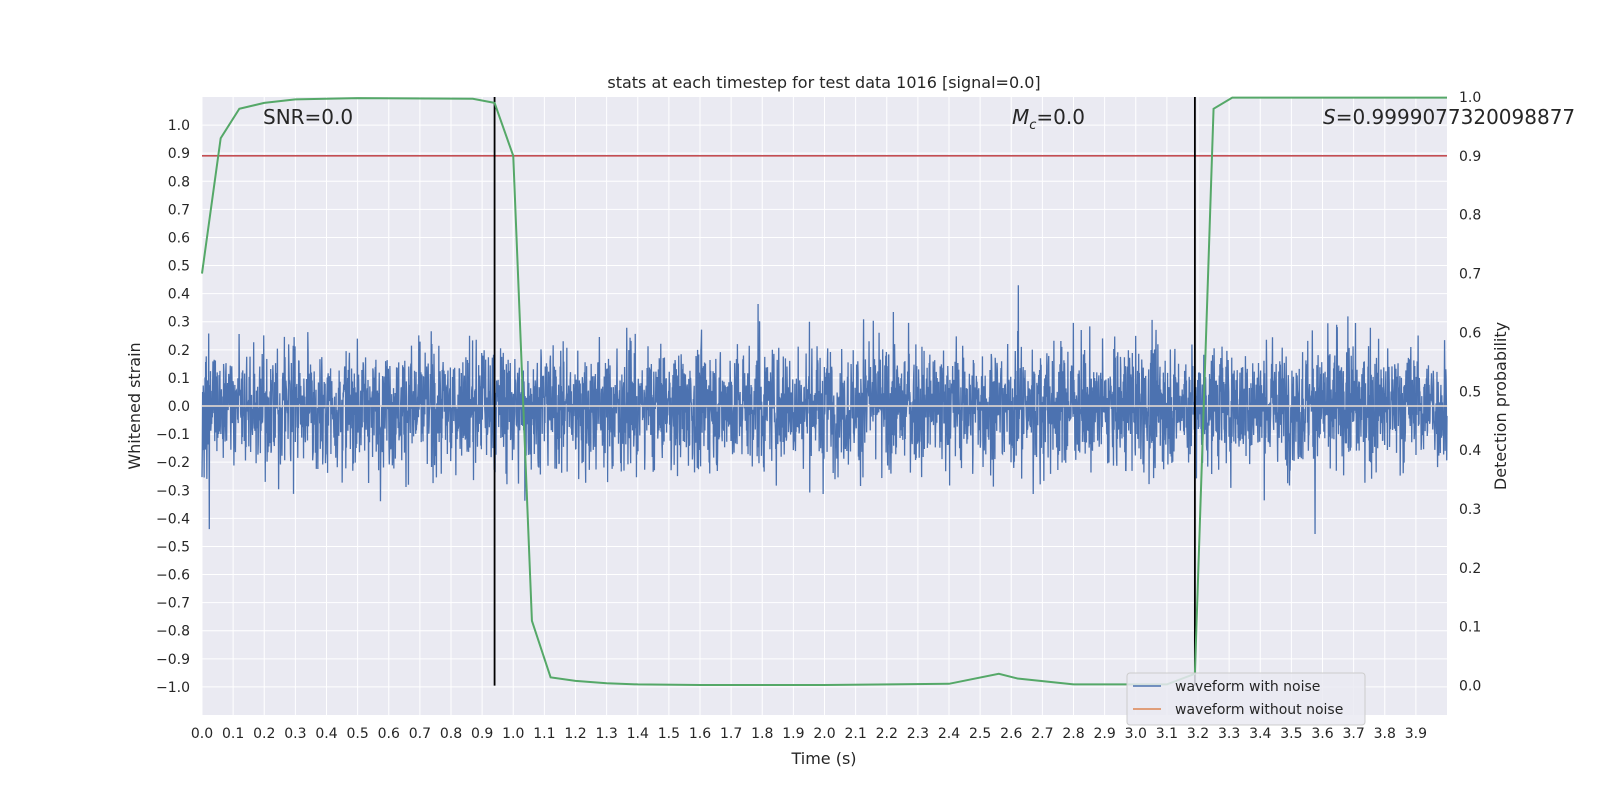  Describe the element at coordinates (173, 604) in the screenshot. I see `y-tick-label: −0.7` at that location.